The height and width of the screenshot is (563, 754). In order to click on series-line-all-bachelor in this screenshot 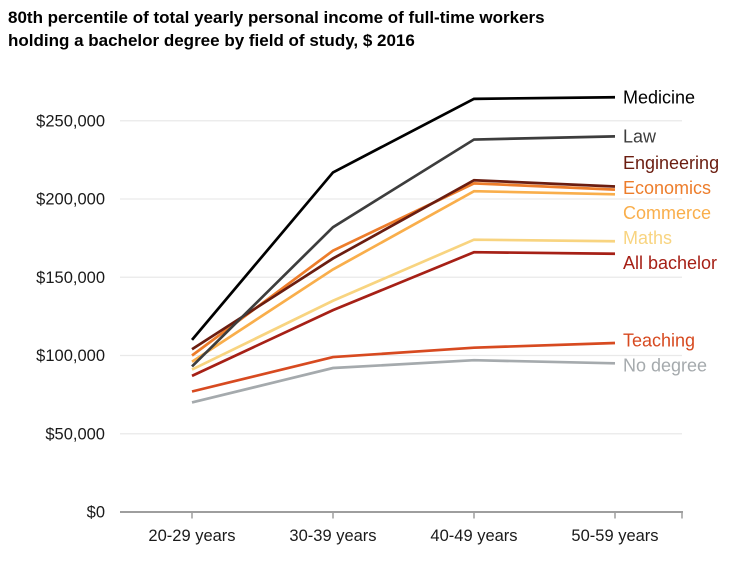, I will do `click(403, 314)`.